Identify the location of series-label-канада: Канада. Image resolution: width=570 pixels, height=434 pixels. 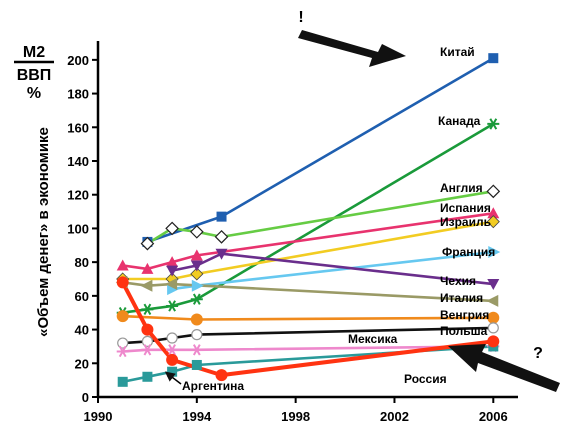
(459, 121).